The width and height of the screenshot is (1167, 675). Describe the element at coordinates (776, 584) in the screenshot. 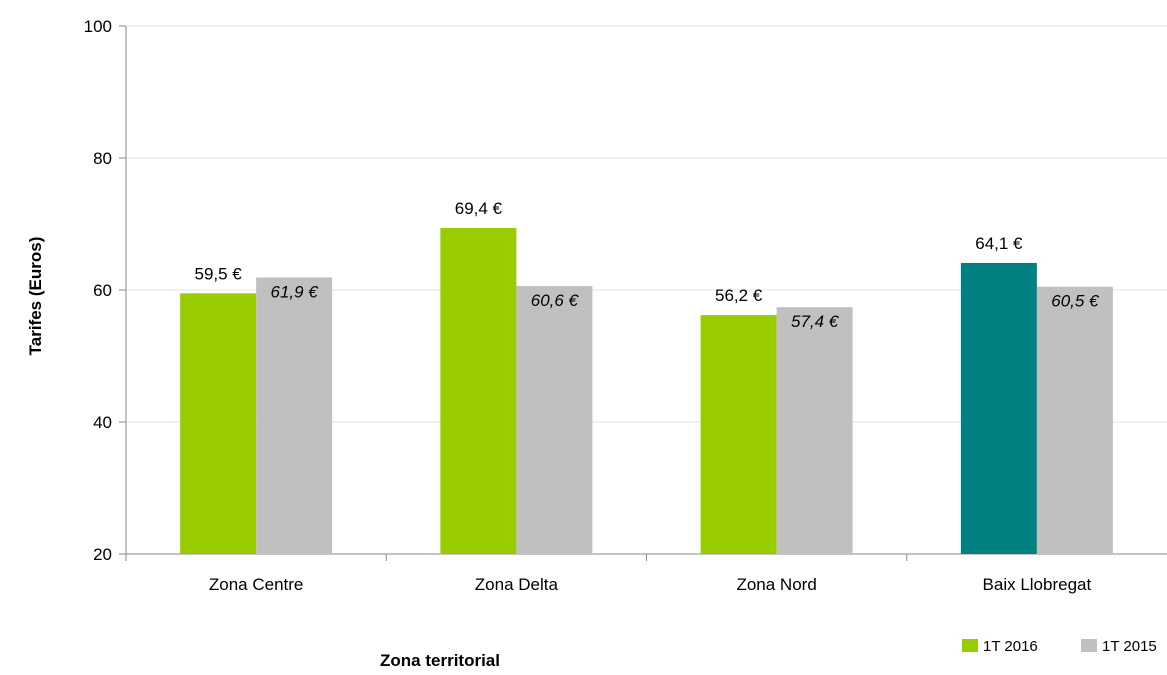

I see `x-tick-label: Zona Nord` at that location.